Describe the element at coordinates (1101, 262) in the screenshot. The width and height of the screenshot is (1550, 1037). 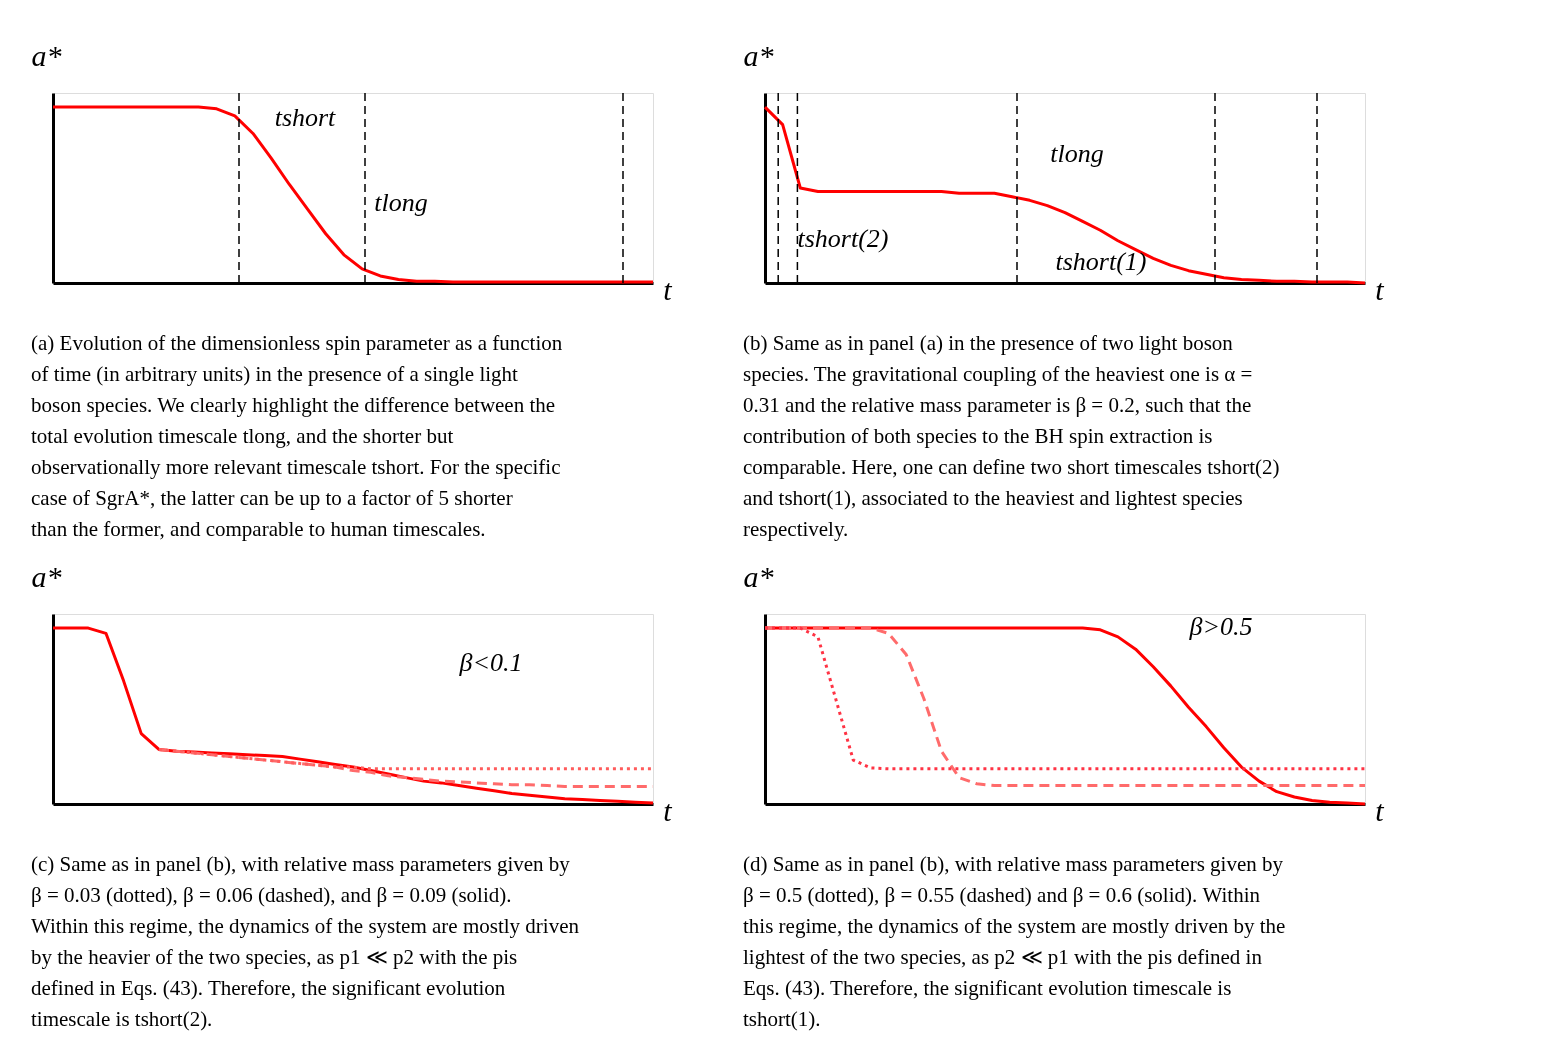
I see `annotation: tshort(1)` at that location.